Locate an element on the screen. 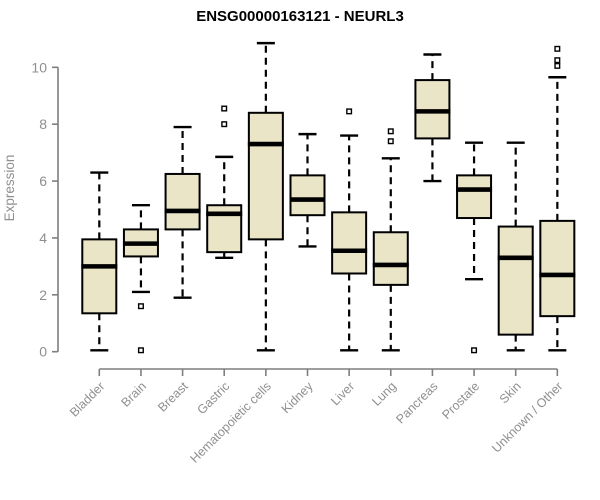  y-tick-label: 0 is located at coordinates (43, 352).